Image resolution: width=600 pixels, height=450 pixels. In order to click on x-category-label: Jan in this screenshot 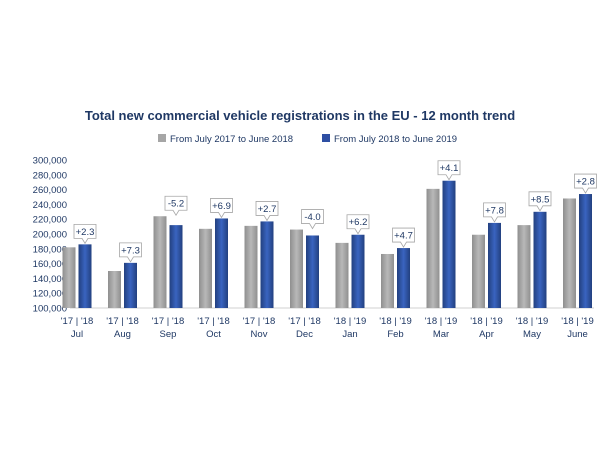, I will do `click(349, 334)`.